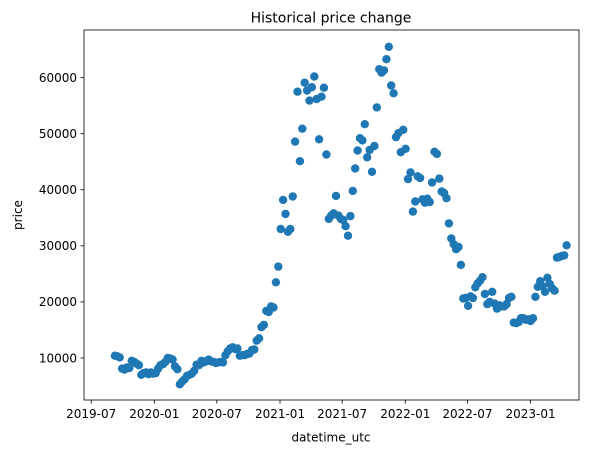 The width and height of the screenshot is (589, 455). Describe the element at coordinates (58, 302) in the screenshot. I see `y-tick-label: 20000` at that location.